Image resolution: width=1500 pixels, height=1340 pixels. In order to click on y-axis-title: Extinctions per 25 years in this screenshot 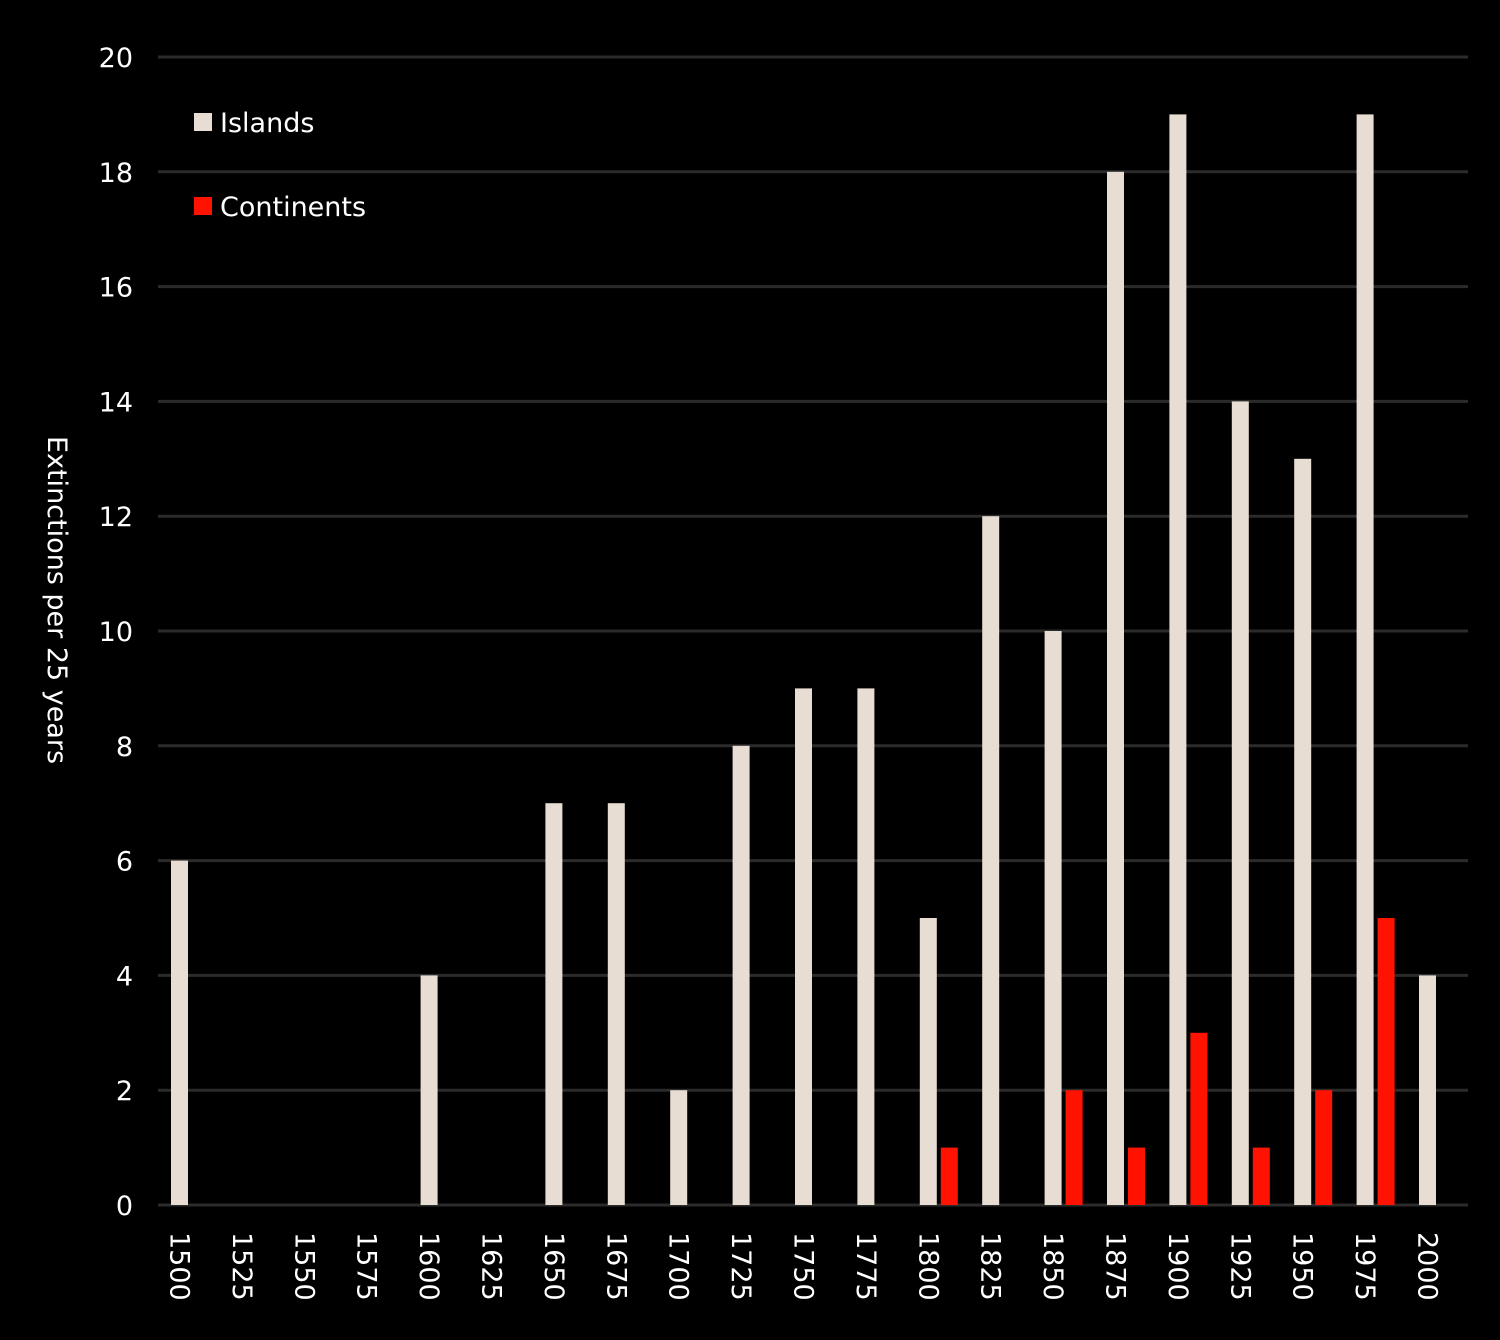, I will do `click(56, 600)`.